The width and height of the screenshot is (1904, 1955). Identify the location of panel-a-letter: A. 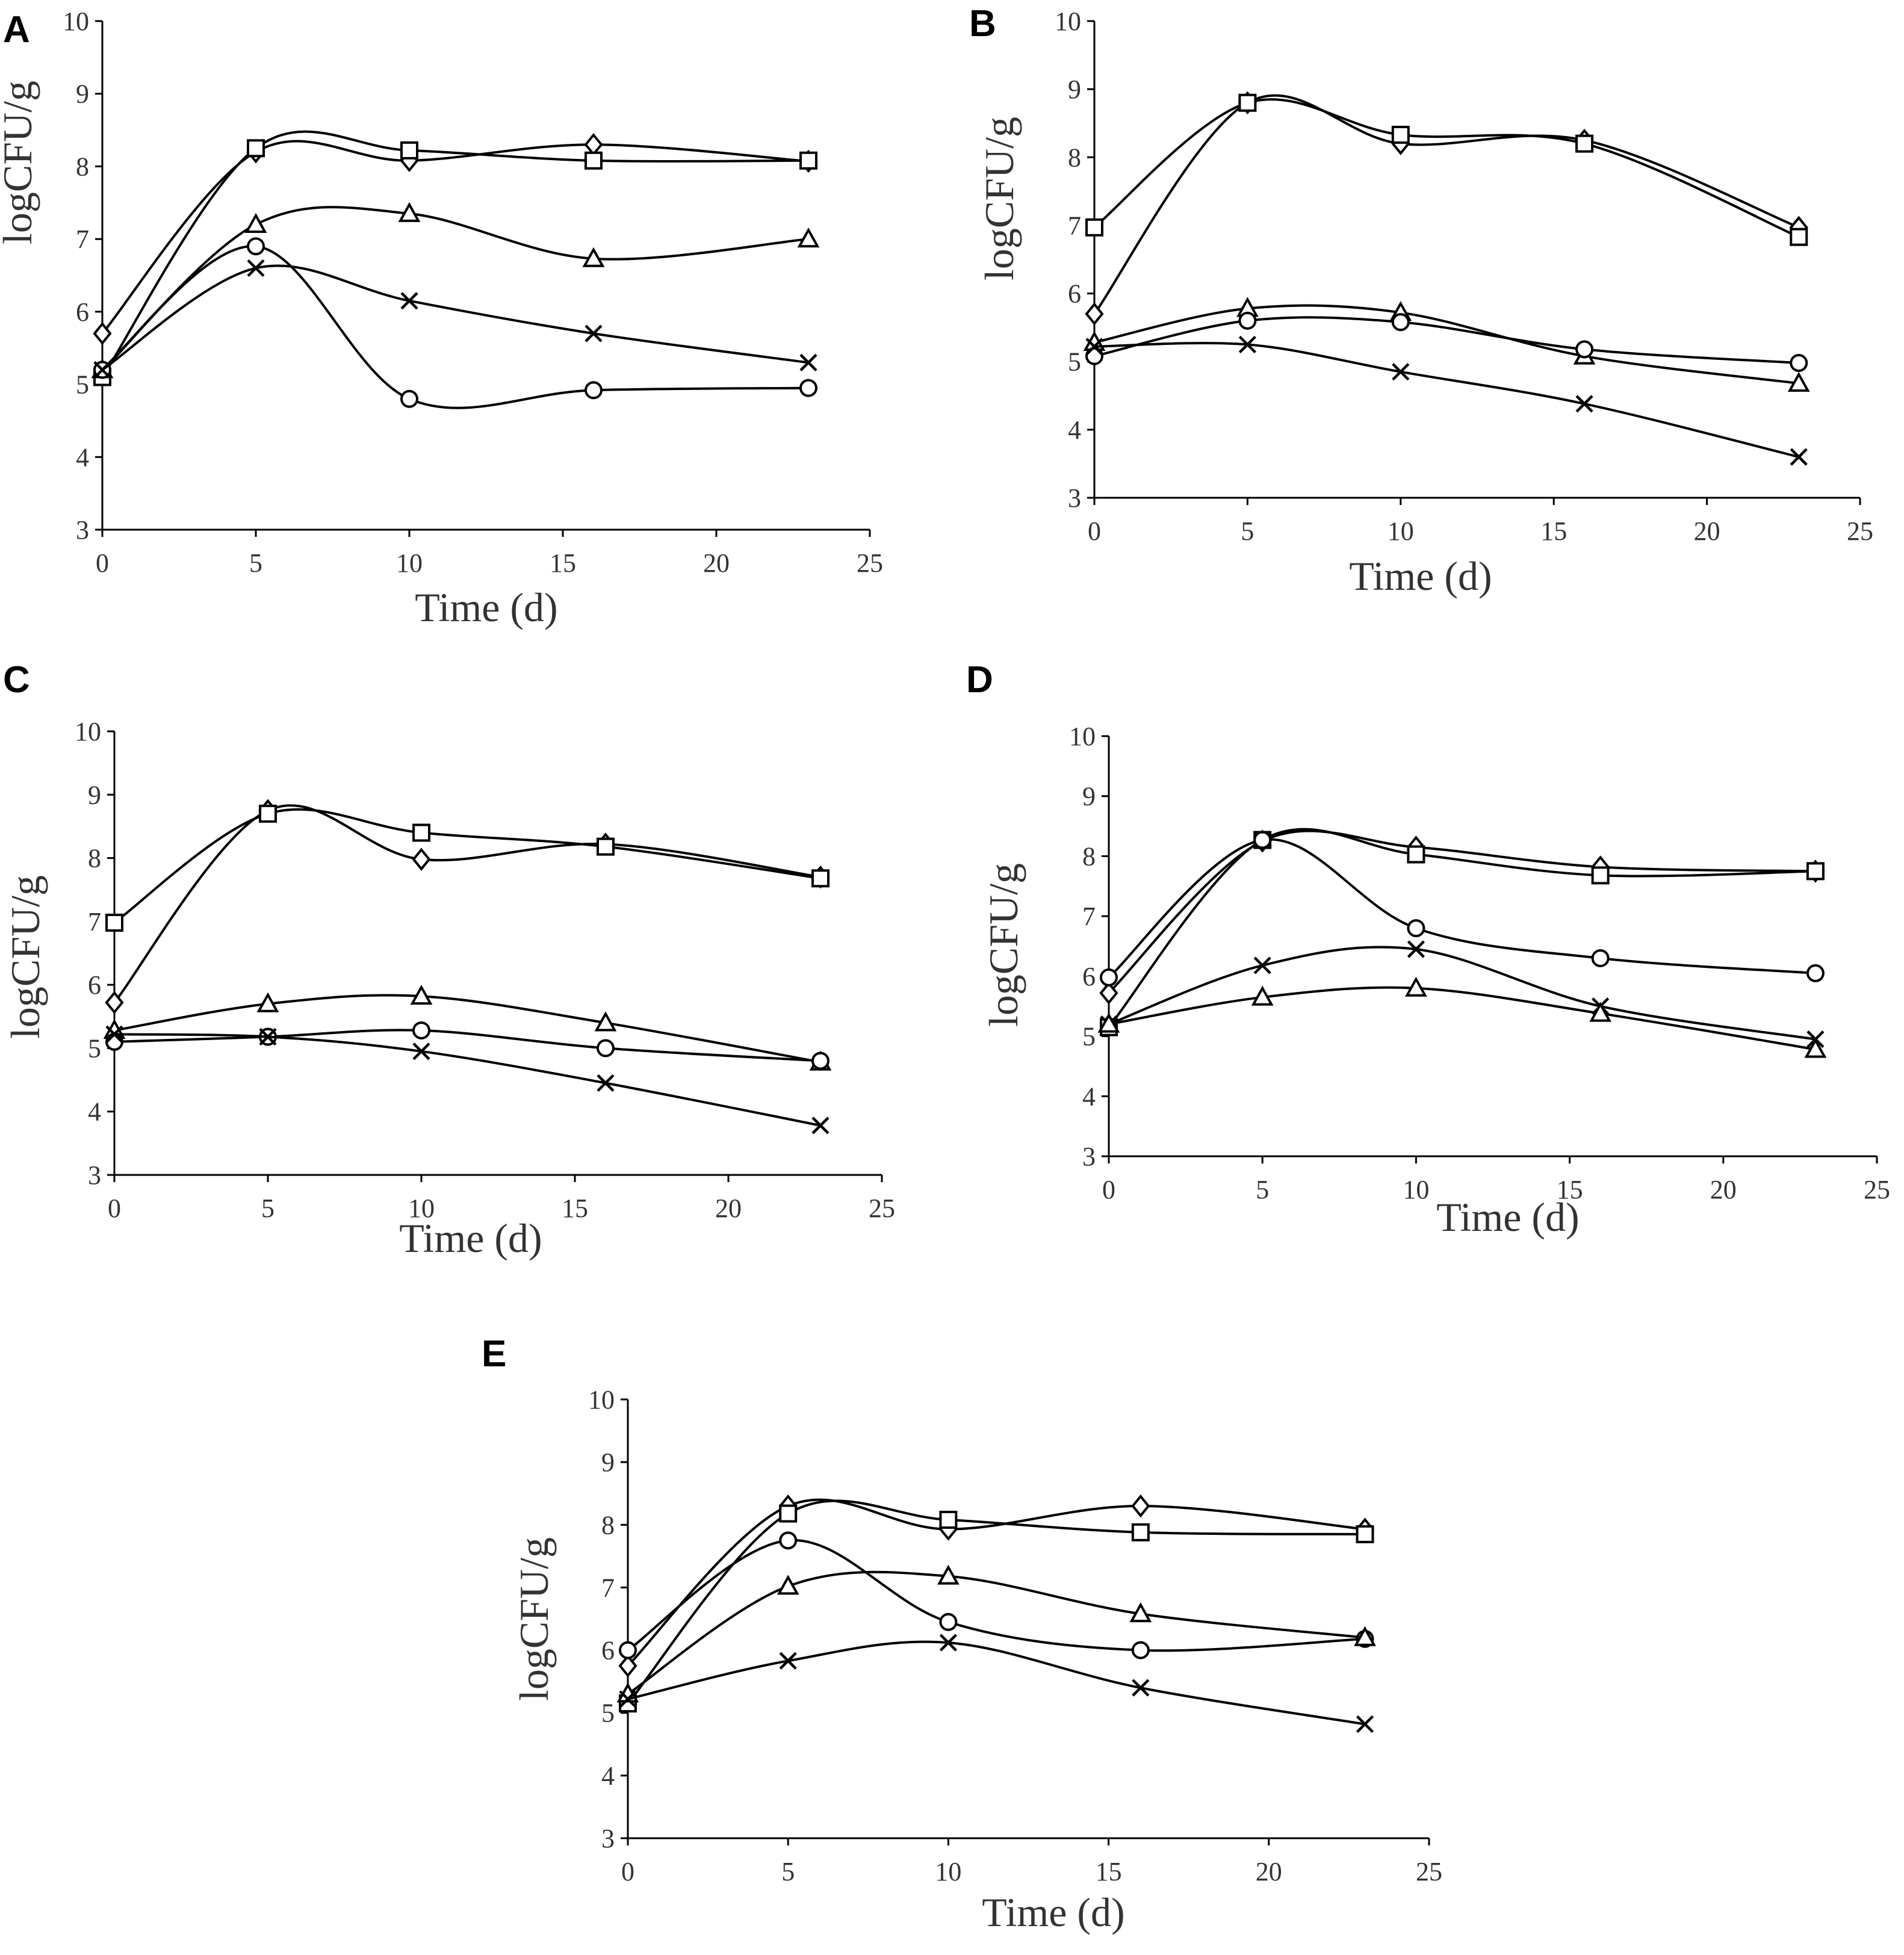
(17, 30).